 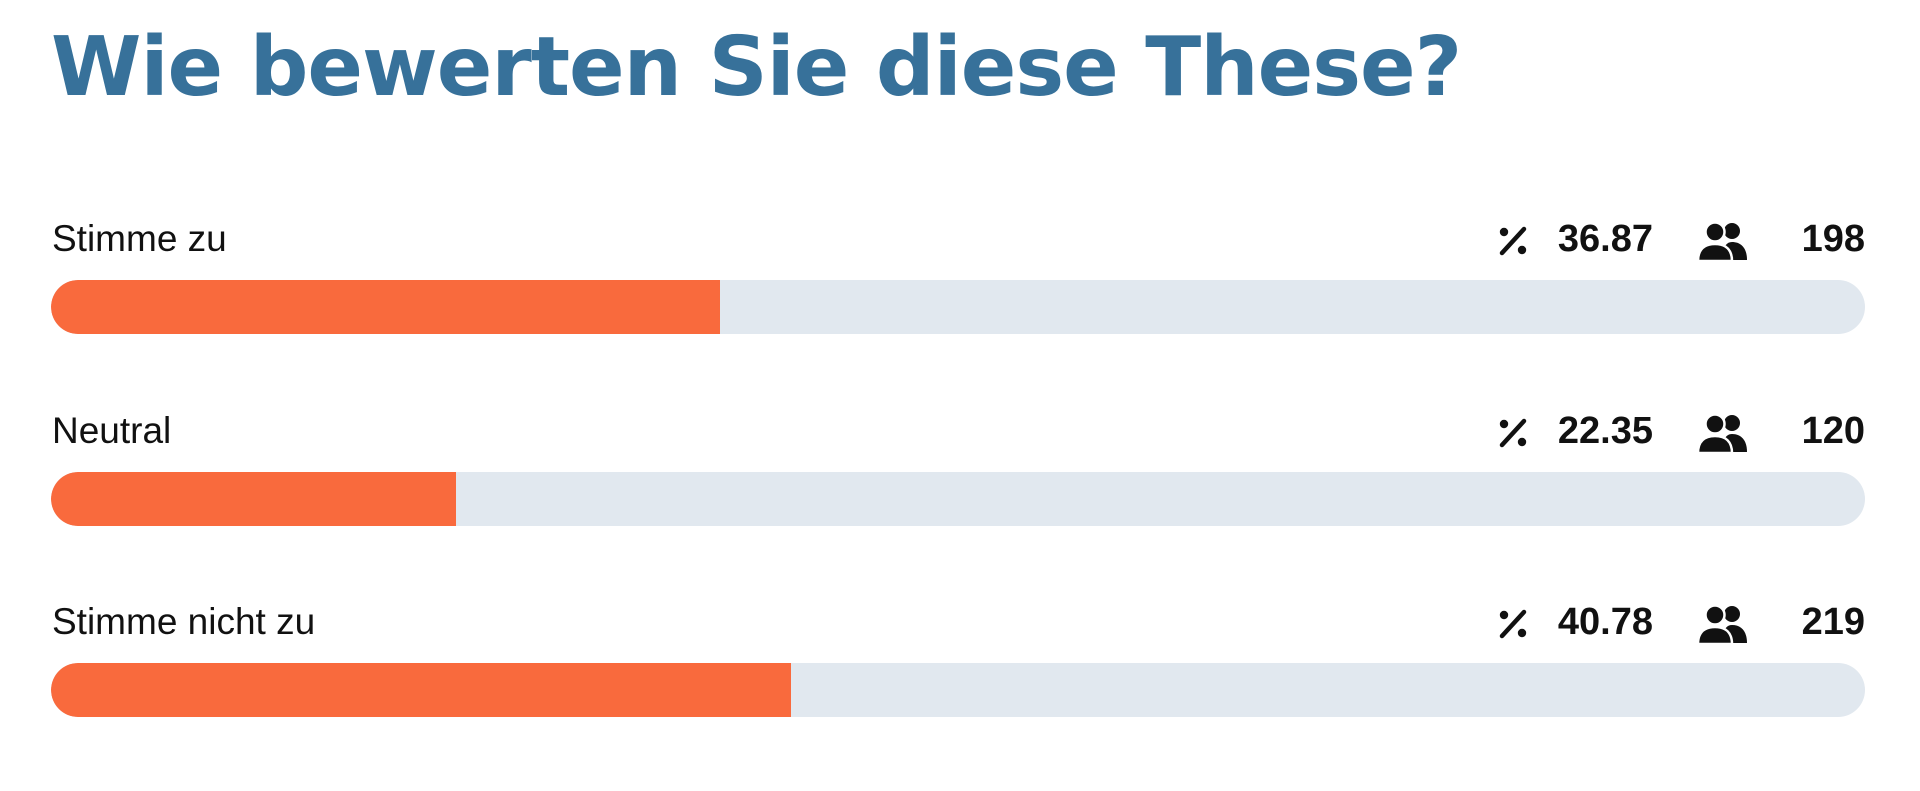 What do you see at coordinates (184, 621) in the screenshot?
I see `option-label: Stimme nicht zu` at bounding box center [184, 621].